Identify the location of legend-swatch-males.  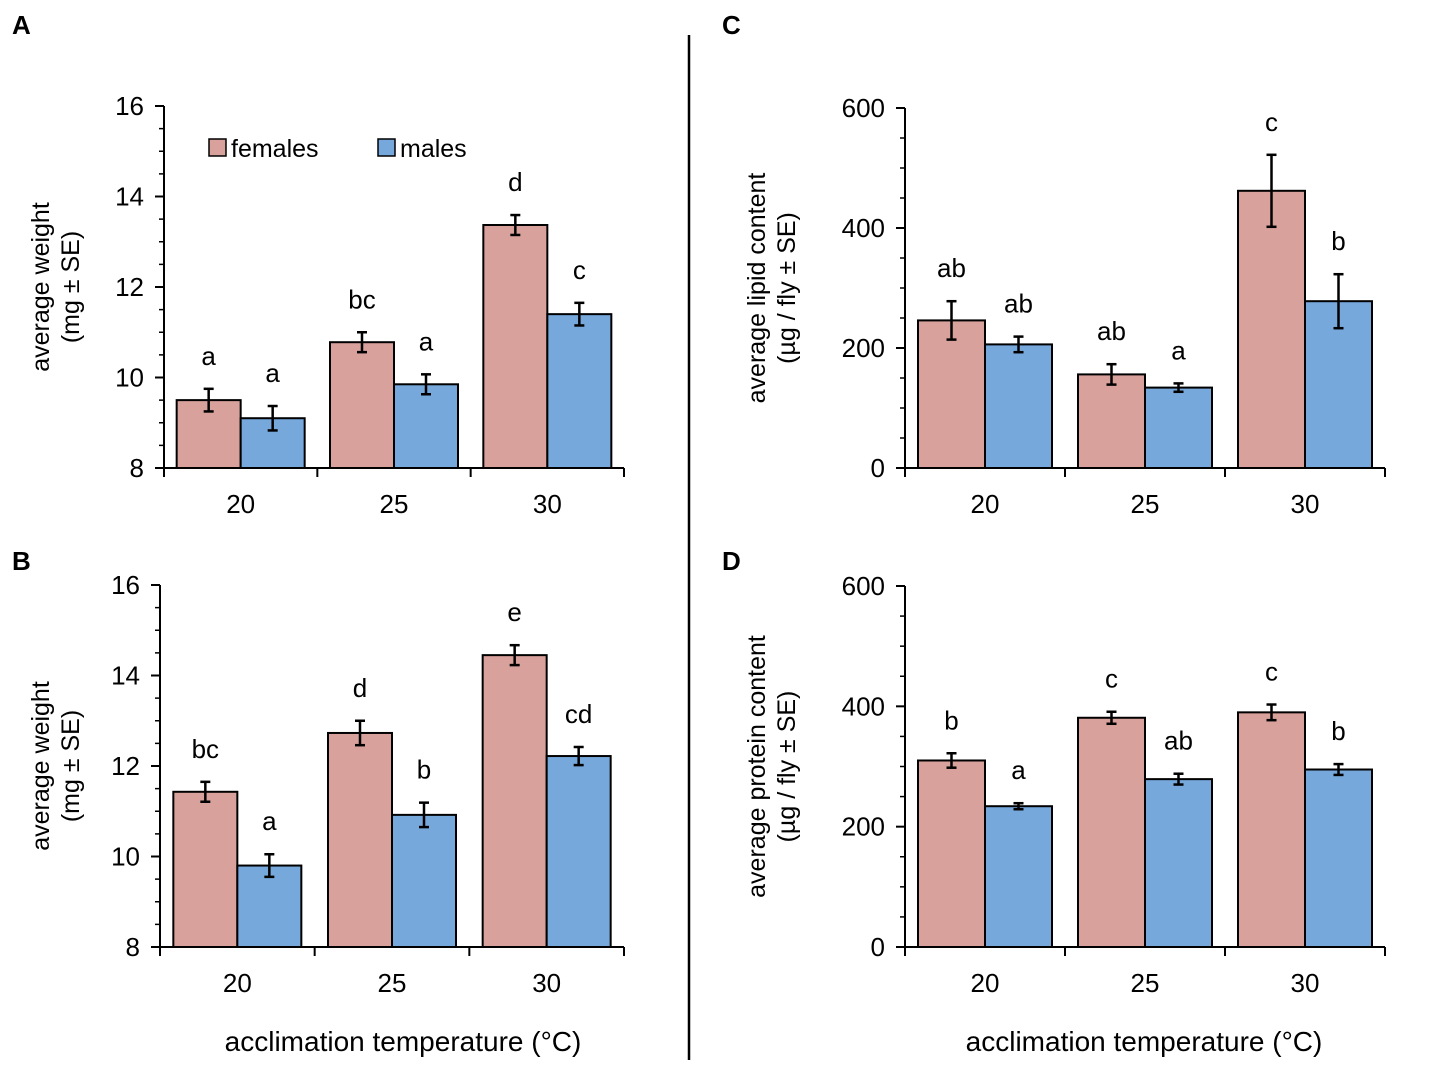
(386, 147).